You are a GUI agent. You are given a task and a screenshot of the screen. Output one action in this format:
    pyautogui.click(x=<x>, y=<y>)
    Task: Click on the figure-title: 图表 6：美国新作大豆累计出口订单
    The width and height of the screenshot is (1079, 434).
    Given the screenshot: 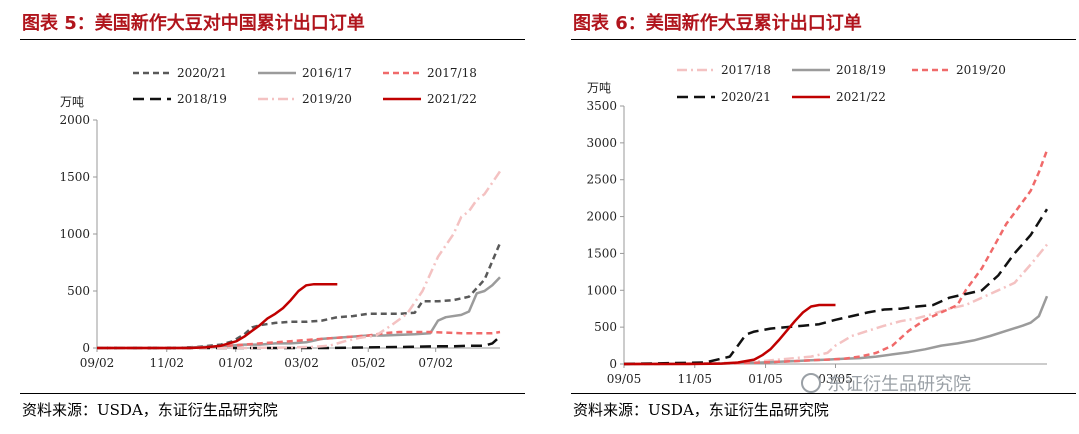 What is the action you would take?
    pyautogui.click(x=717, y=23)
    